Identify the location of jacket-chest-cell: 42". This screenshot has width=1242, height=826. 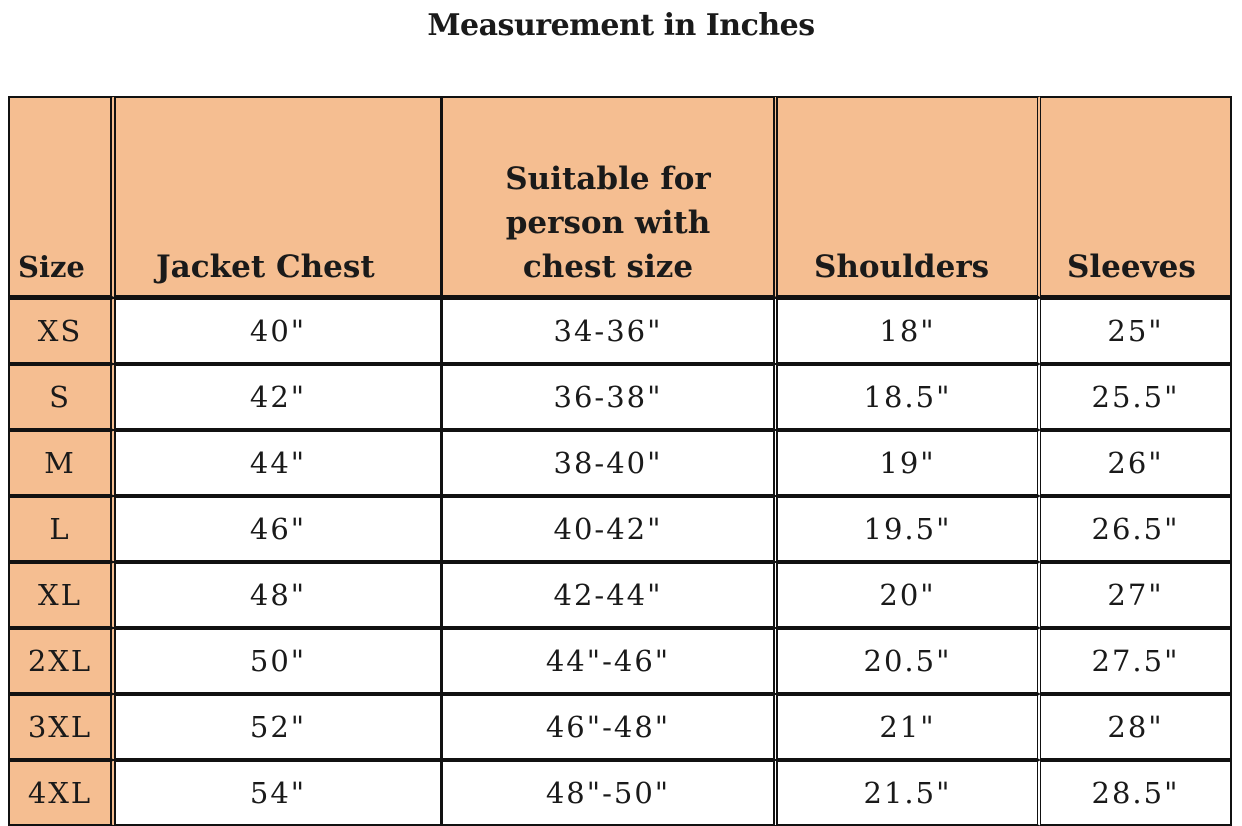
(279, 397).